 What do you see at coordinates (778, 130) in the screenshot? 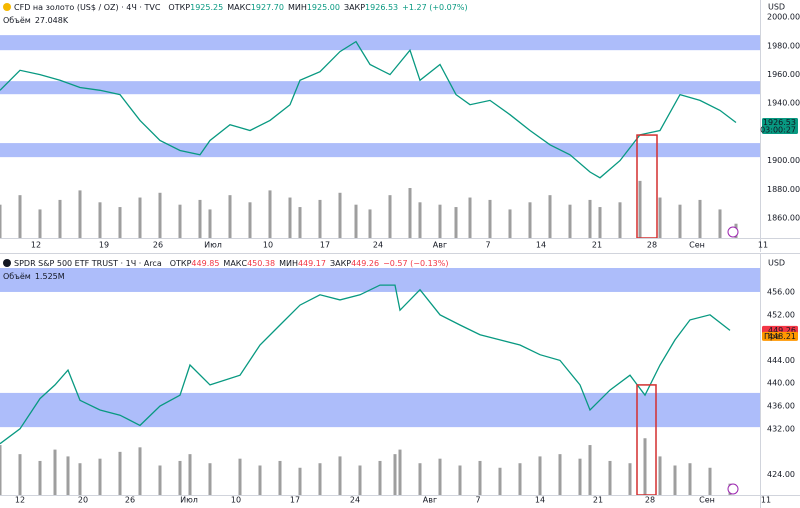
I see `price-tag-timer: 03:00:27` at bounding box center [778, 130].